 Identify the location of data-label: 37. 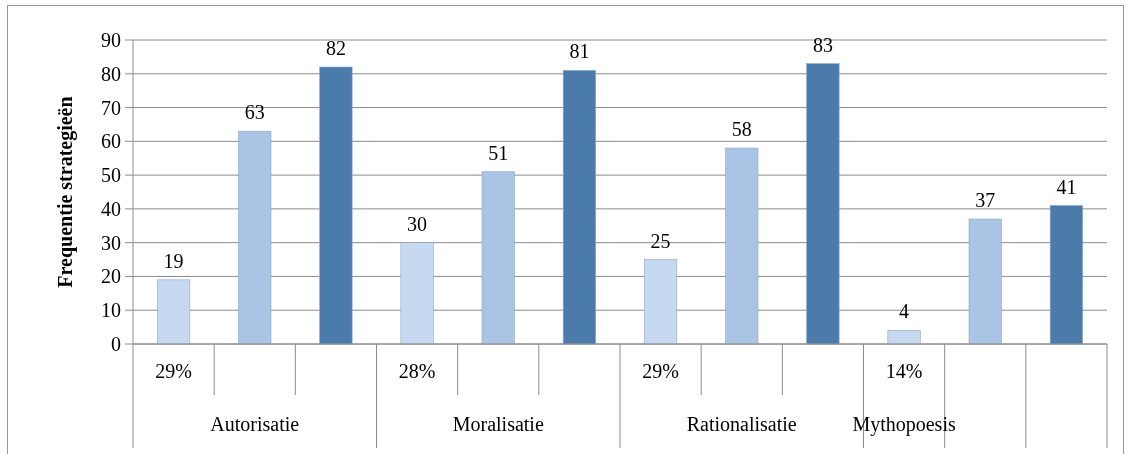
(985, 200).